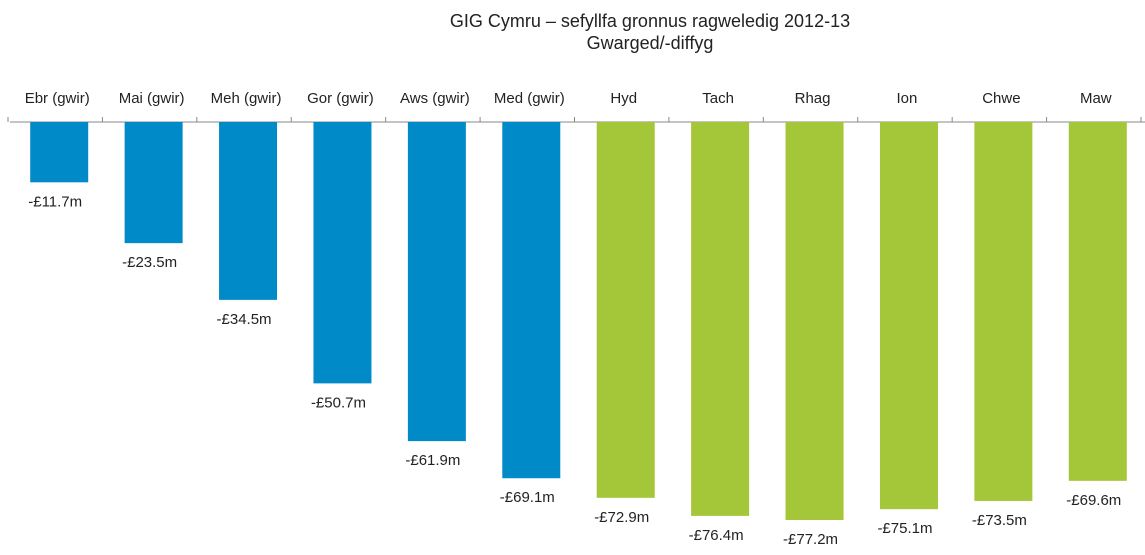 This screenshot has height=555, width=1145. Describe the element at coordinates (57, 98) in the screenshot. I see `x-tick-label: Ebr (gwir)` at that location.